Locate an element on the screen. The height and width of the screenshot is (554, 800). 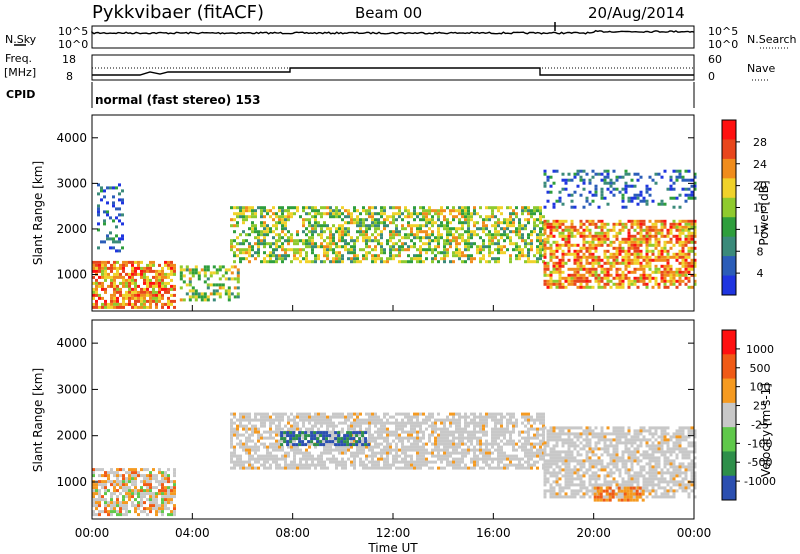
power-colorbar-tick-label: 4 is located at coordinates (760, 273).